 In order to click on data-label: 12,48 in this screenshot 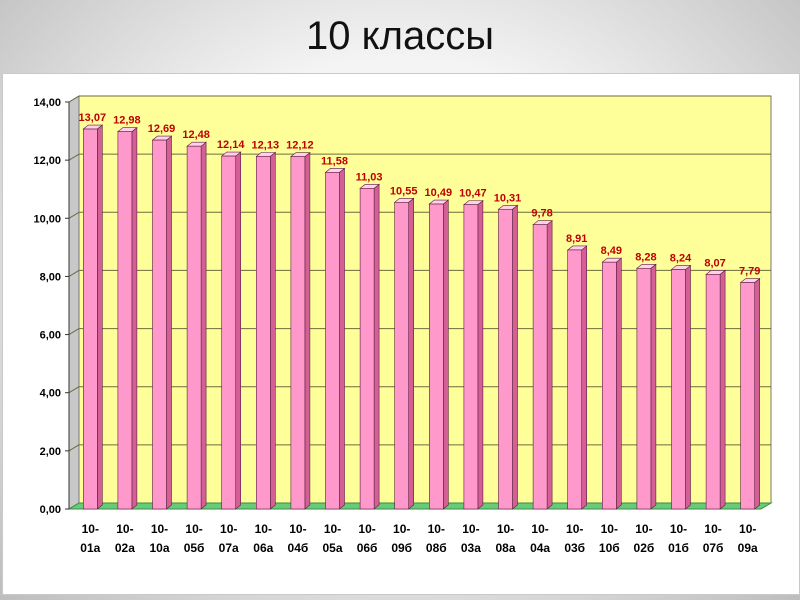, I will do `click(196, 135)`.